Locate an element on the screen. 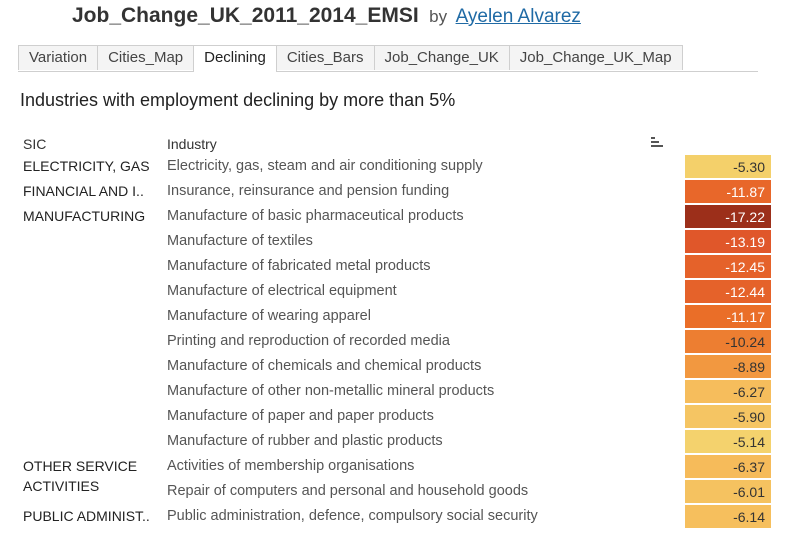  sic-label-line: FINANCIAL AND I.. is located at coordinates (83, 191).